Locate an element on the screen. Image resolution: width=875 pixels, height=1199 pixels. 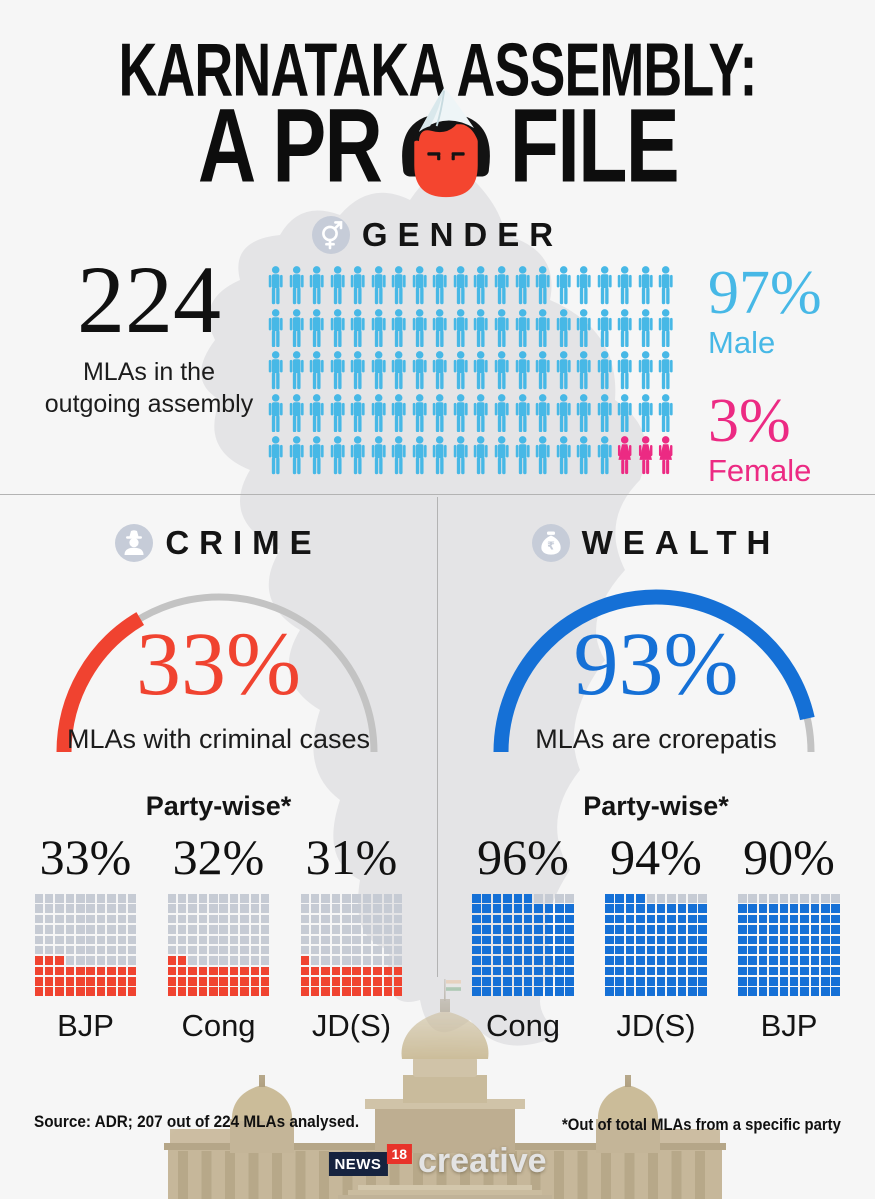
crime-gauge is located at coordinates (218, 671).